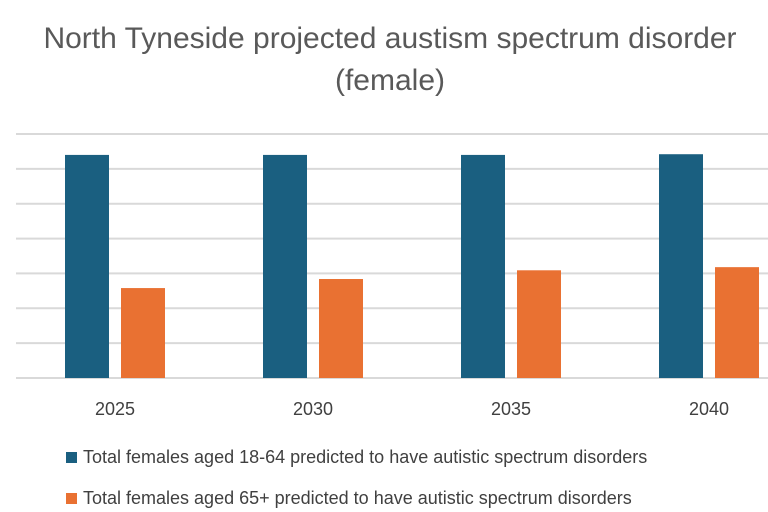 The image size is (768, 512). Describe the element at coordinates (313, 409) in the screenshot. I see `x-tick-label: 2030` at that location.